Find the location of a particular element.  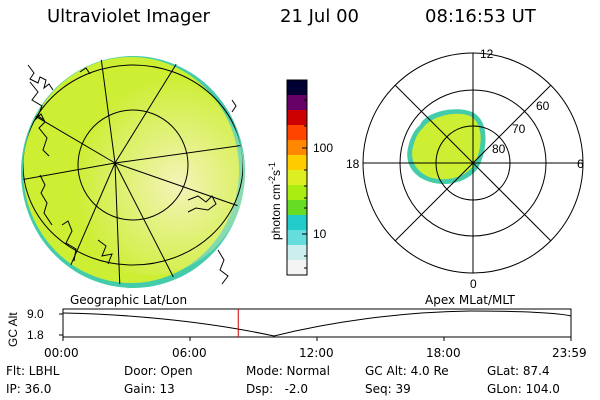

seq-info: Seq: 39 is located at coordinates (388, 389).